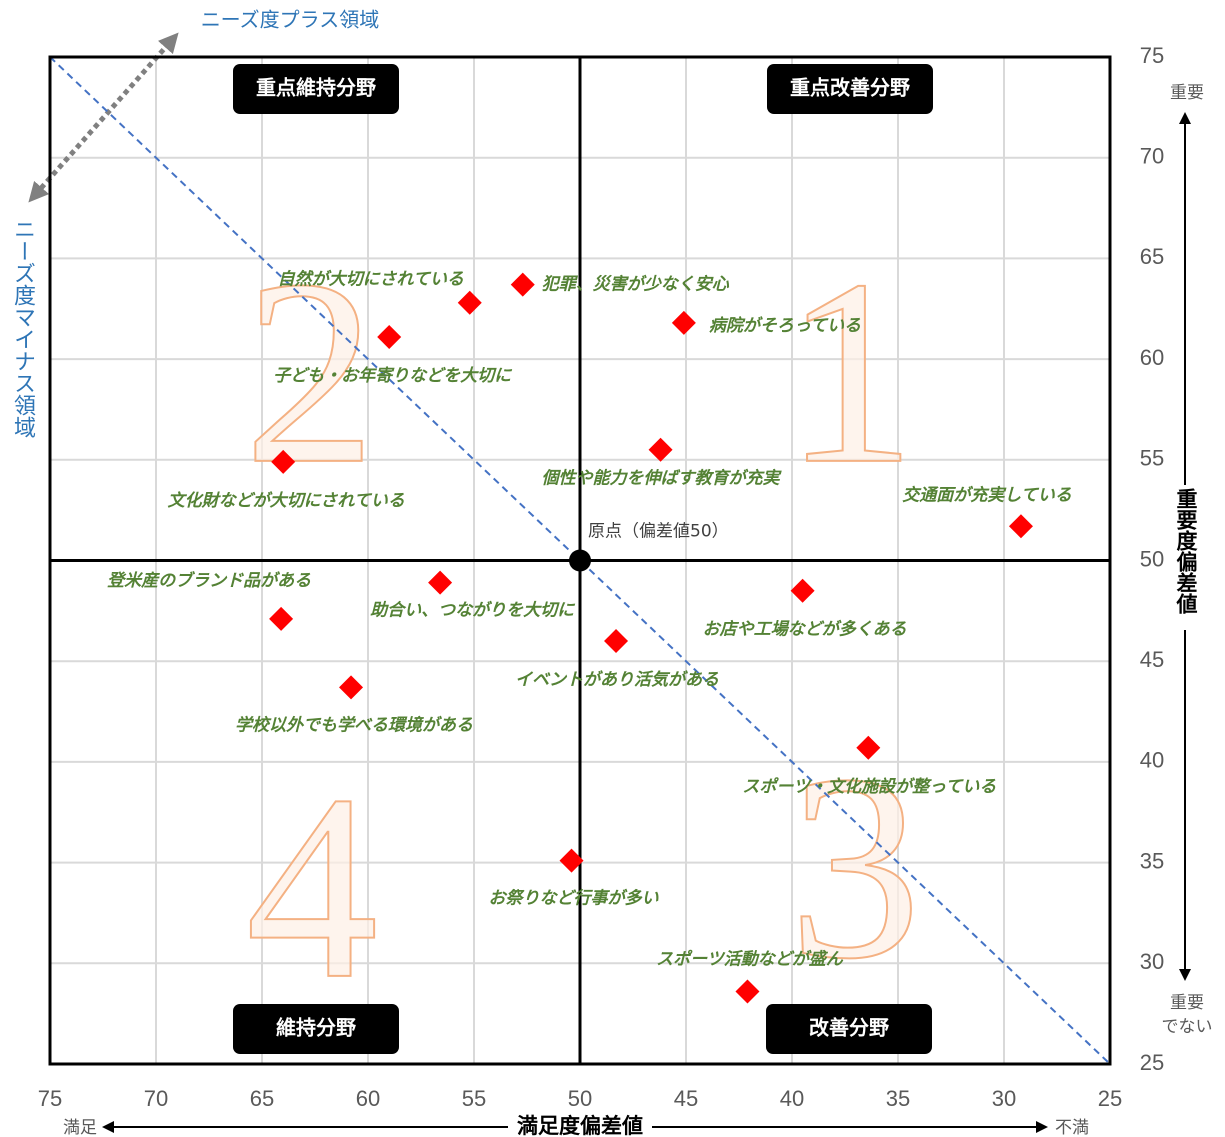 This screenshot has width=1225, height=1137. What do you see at coordinates (23, 328) in the screenshot?
I see `minus-region-label: ニーズ度マイナス領域` at bounding box center [23, 328].